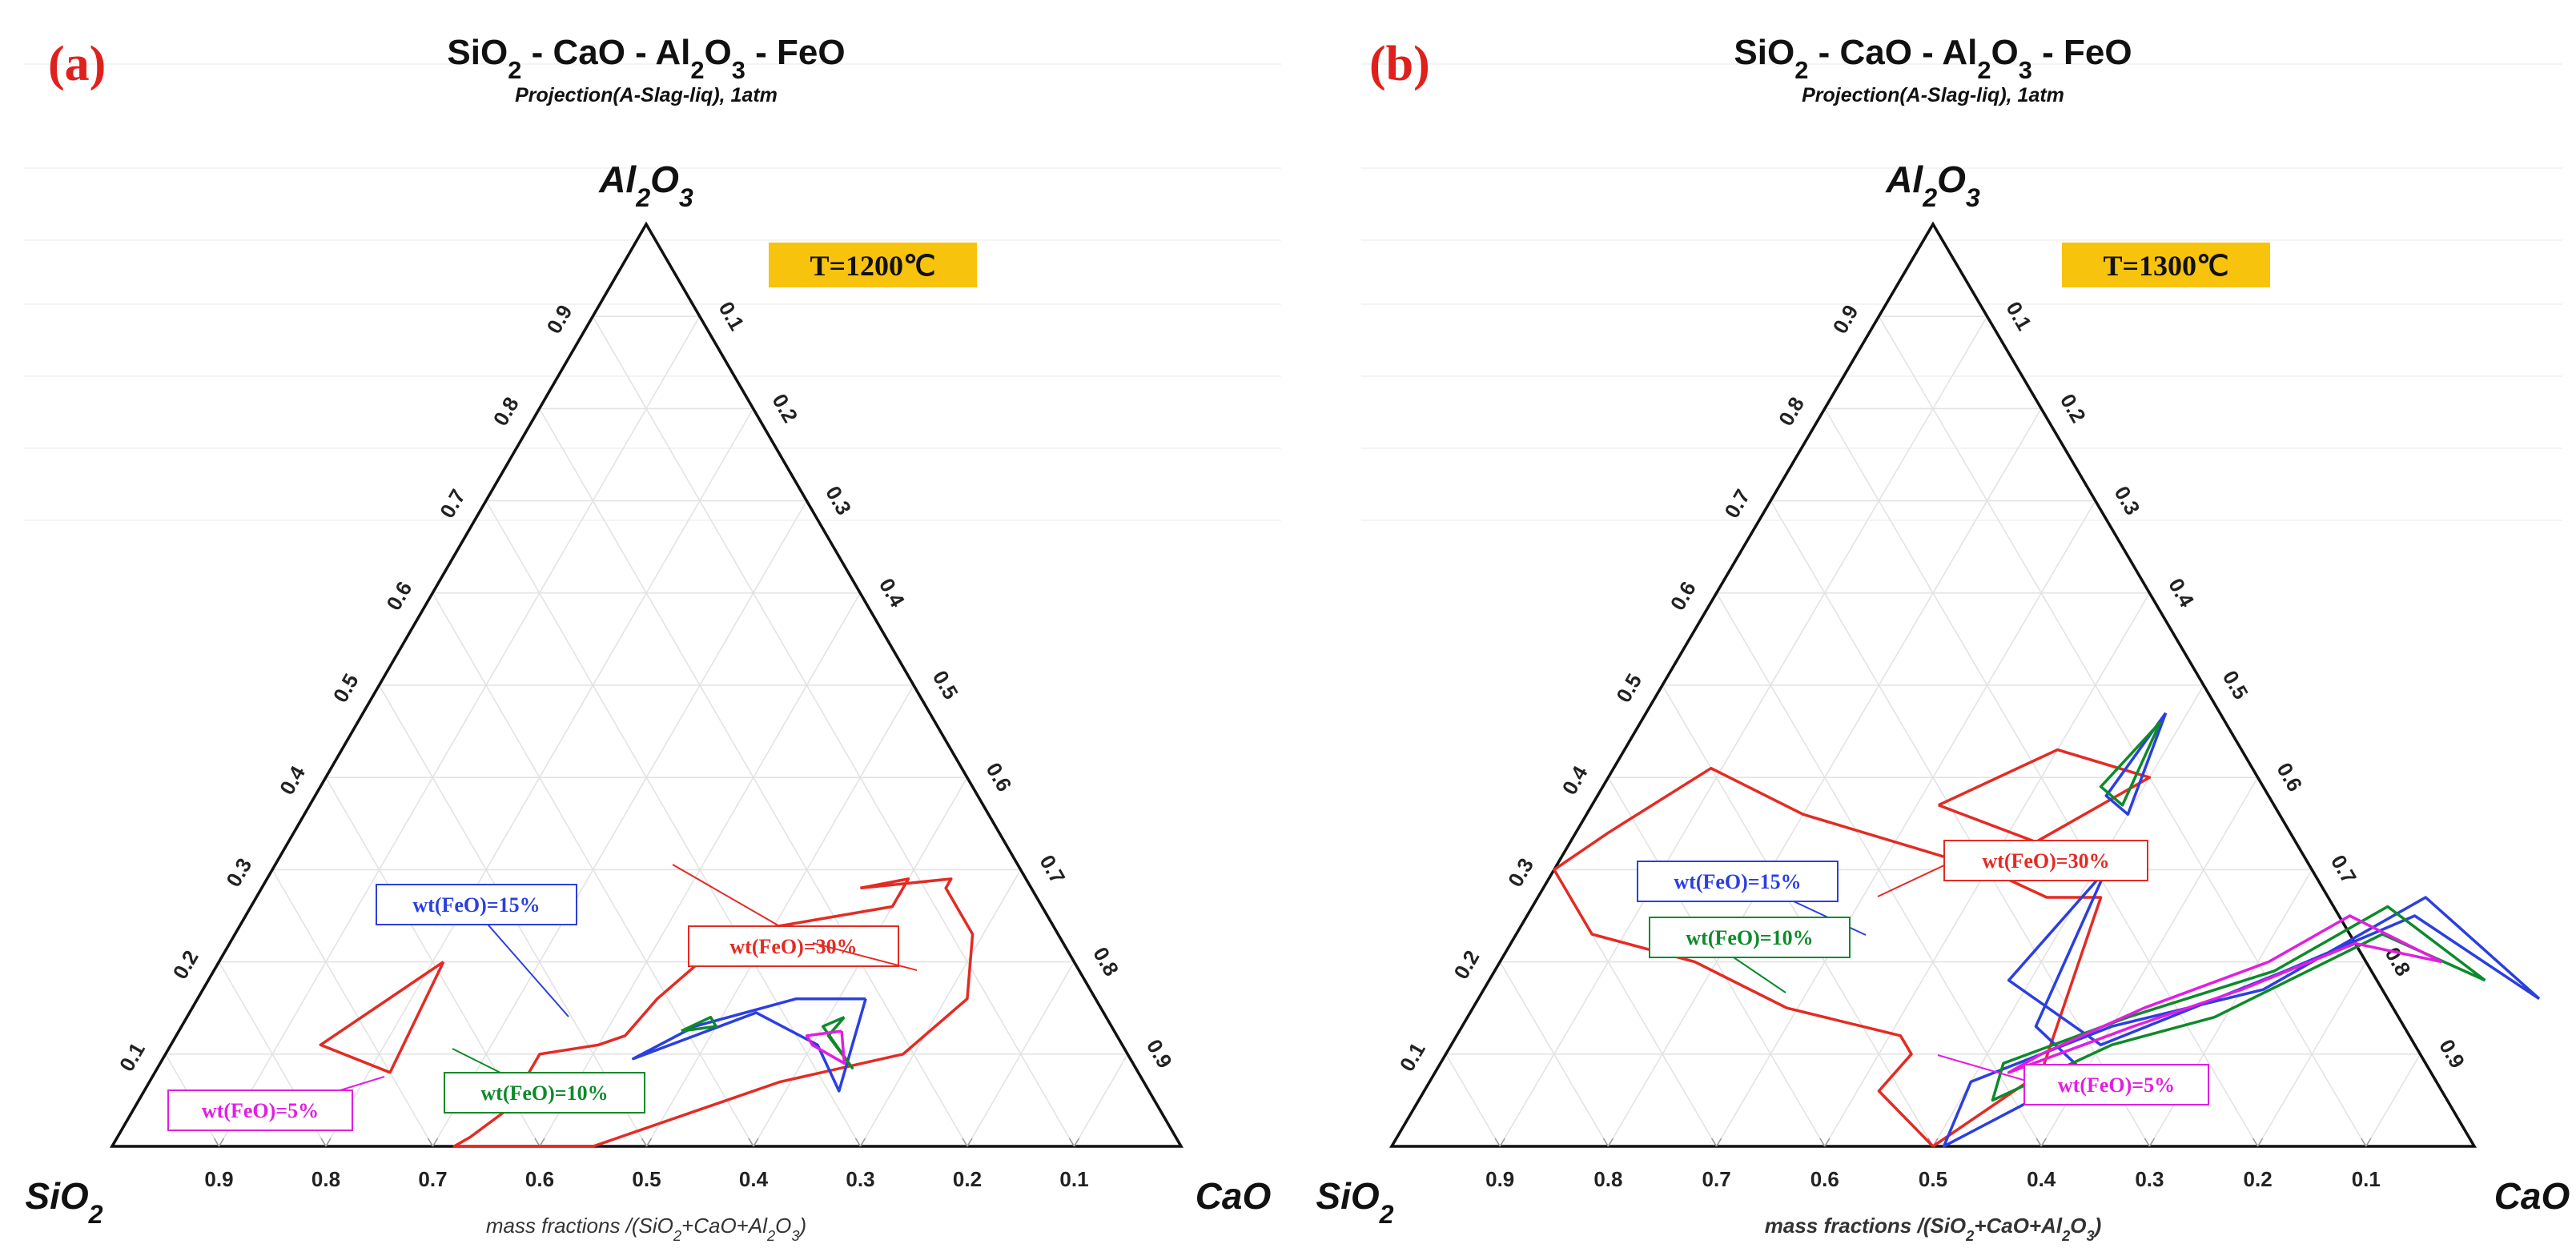 This screenshot has width=2576, height=1260. I want to click on bottom-tick-label: 0.9, so click(1499, 1179).